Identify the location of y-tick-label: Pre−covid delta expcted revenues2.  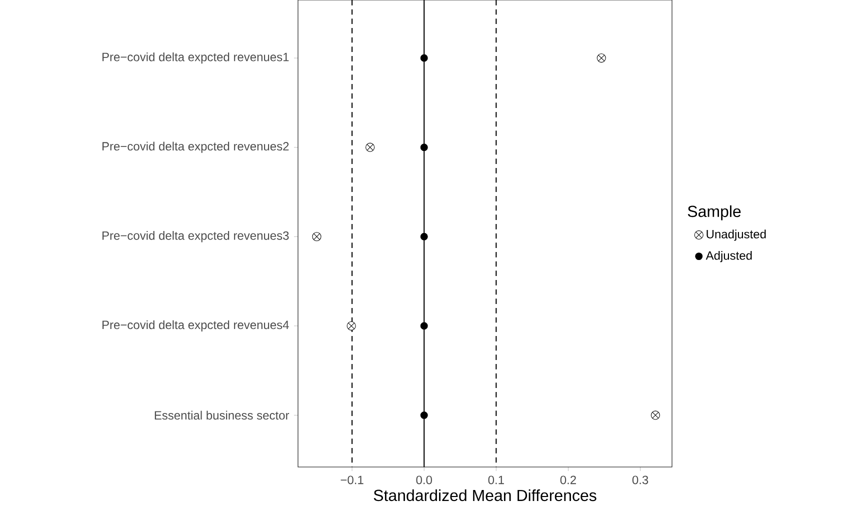
(195, 147).